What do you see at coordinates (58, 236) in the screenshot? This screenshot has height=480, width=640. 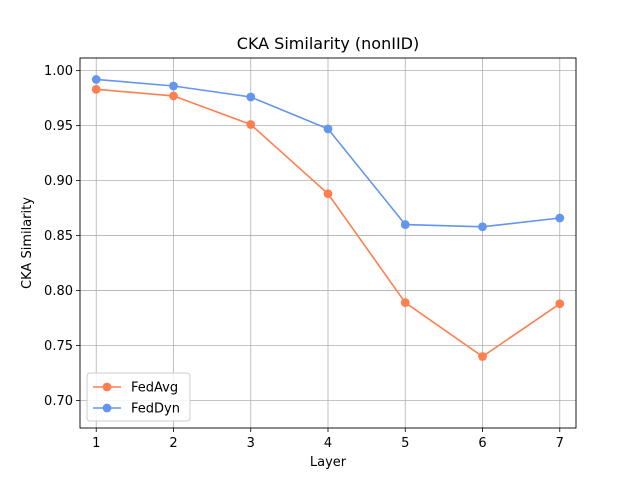 I see `y-tick-label: 0.85` at bounding box center [58, 236].